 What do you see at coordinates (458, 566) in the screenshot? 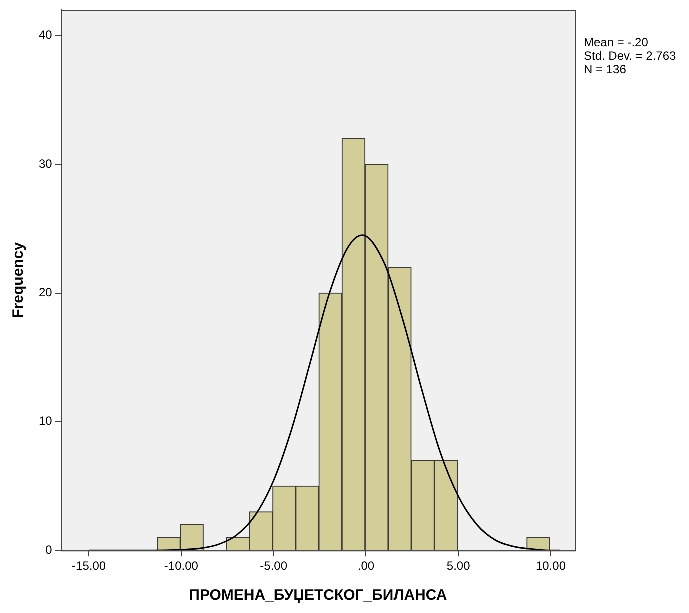
I see `x-tick-label: 5.00` at bounding box center [458, 566].